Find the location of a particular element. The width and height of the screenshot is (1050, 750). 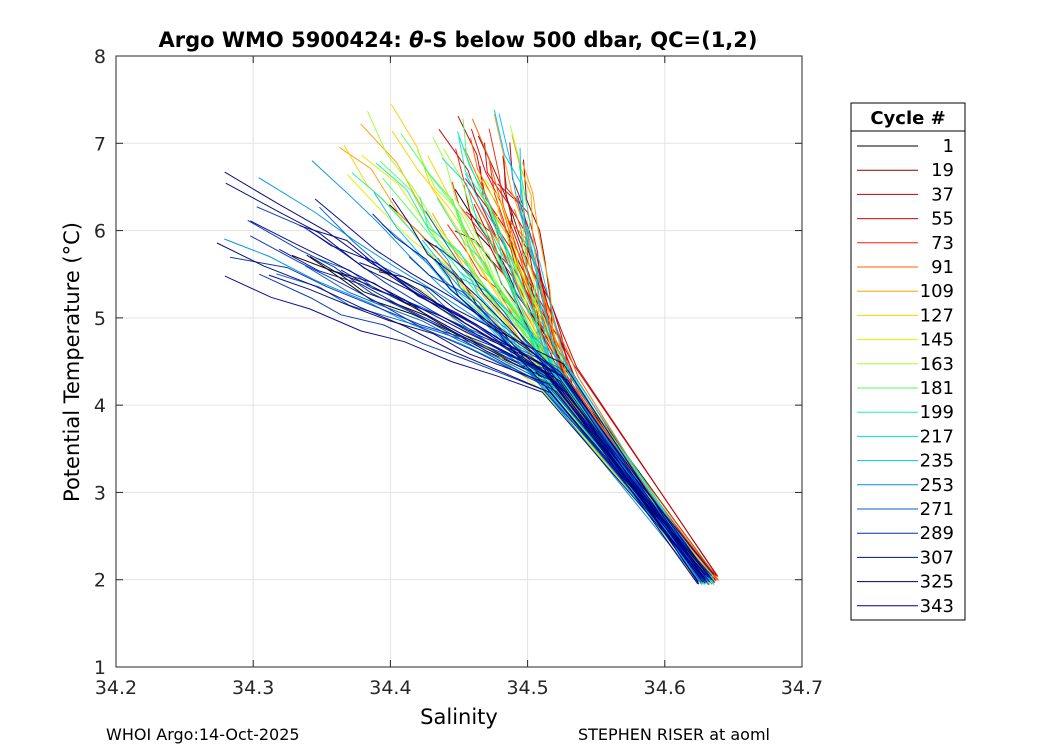

legend-title: Cycle # is located at coordinates (907, 118).